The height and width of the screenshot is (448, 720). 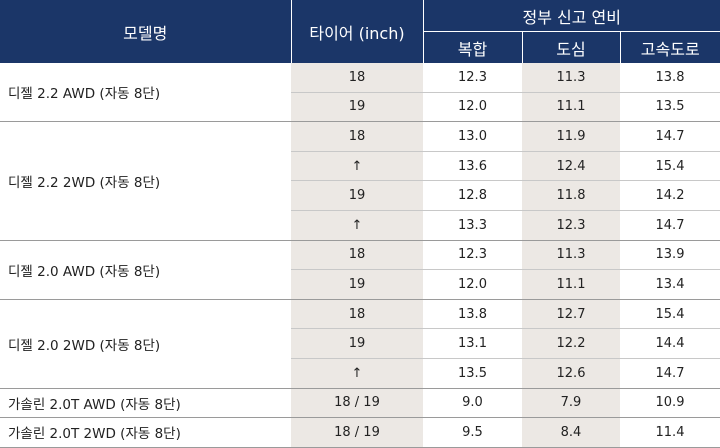 What do you see at coordinates (472, 225) in the screenshot?
I see `combined-cell: 13.3` at bounding box center [472, 225].